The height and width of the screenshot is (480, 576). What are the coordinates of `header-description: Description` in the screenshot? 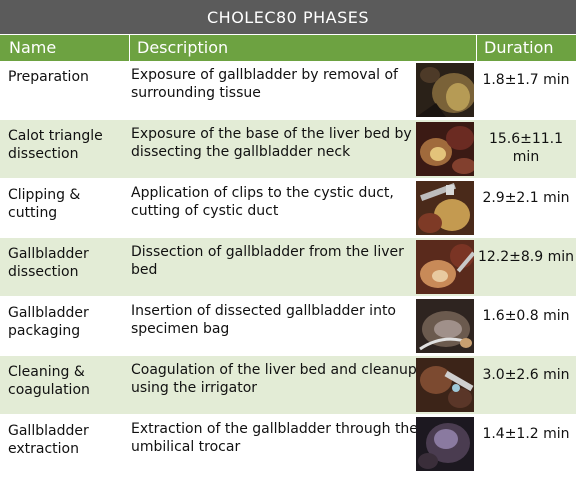 It's located at (183, 47).